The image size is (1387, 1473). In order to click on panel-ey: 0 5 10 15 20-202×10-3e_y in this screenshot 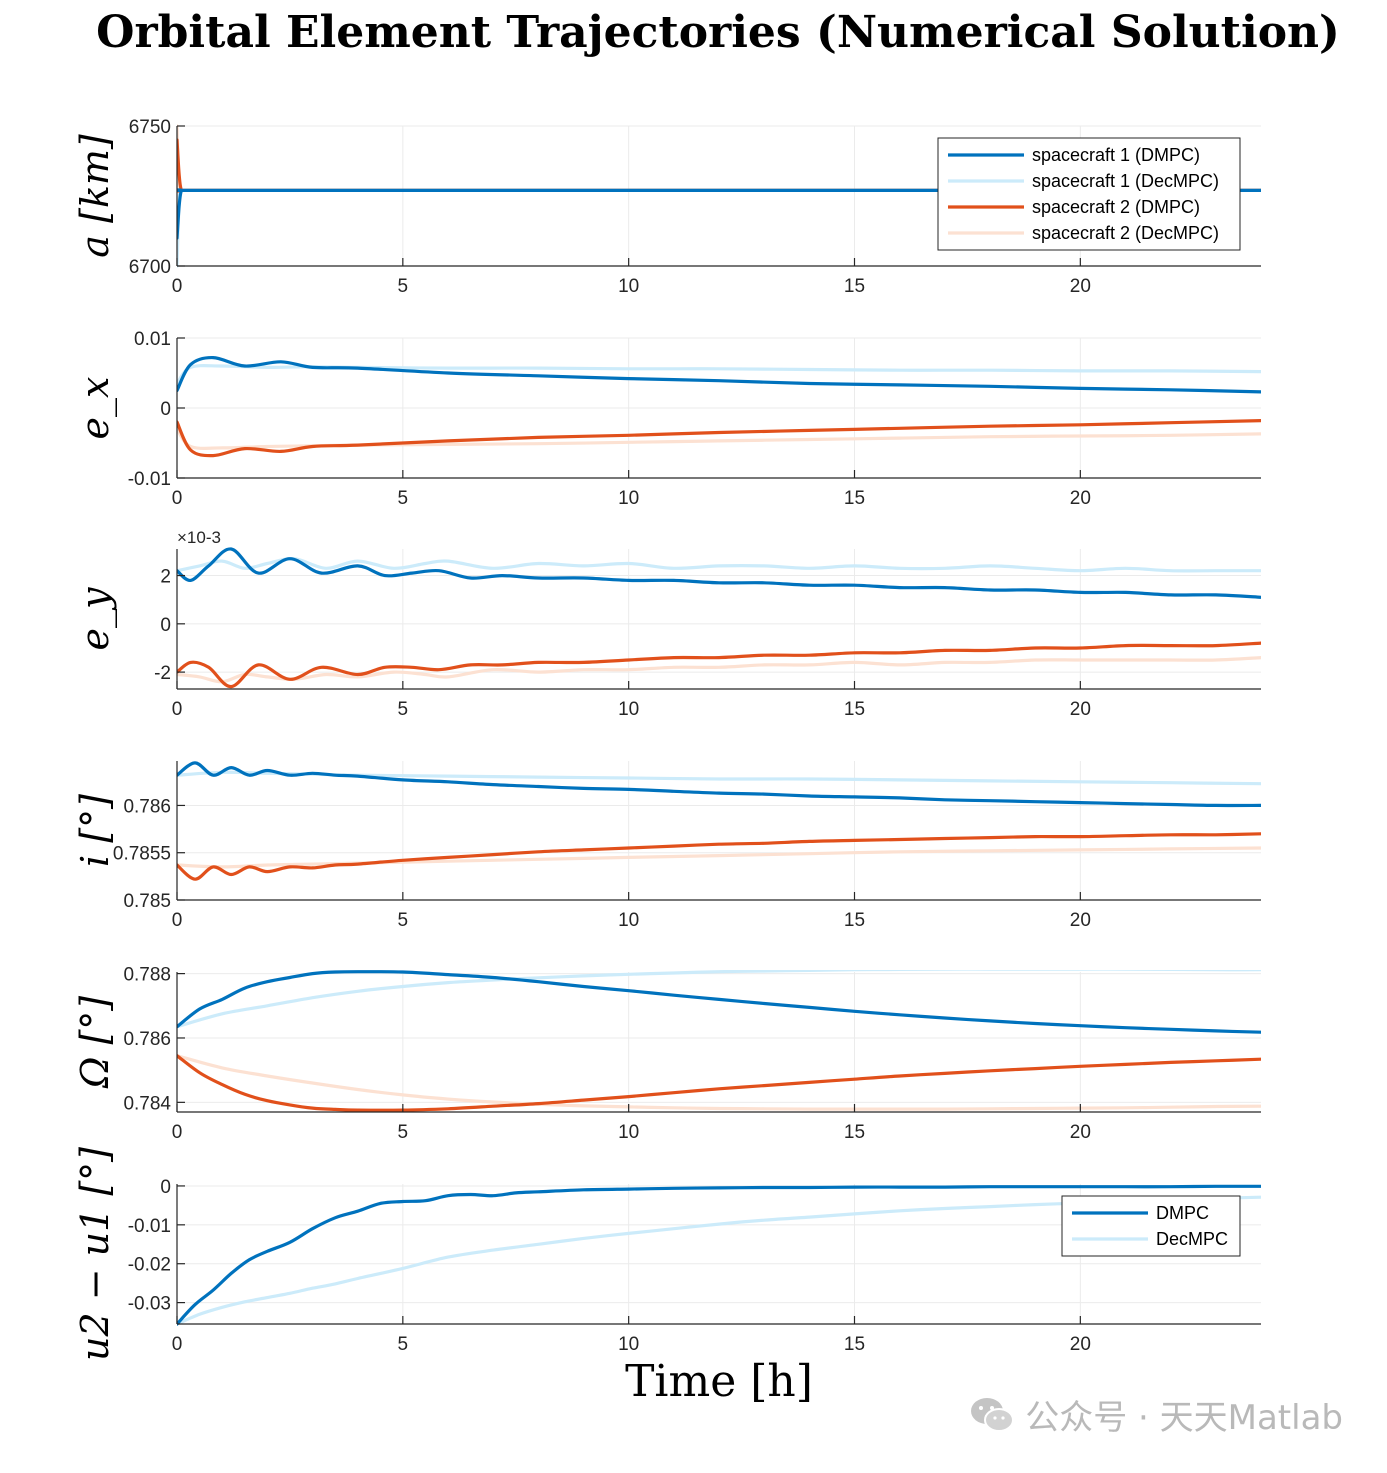, I will do `click(667, 624)`.